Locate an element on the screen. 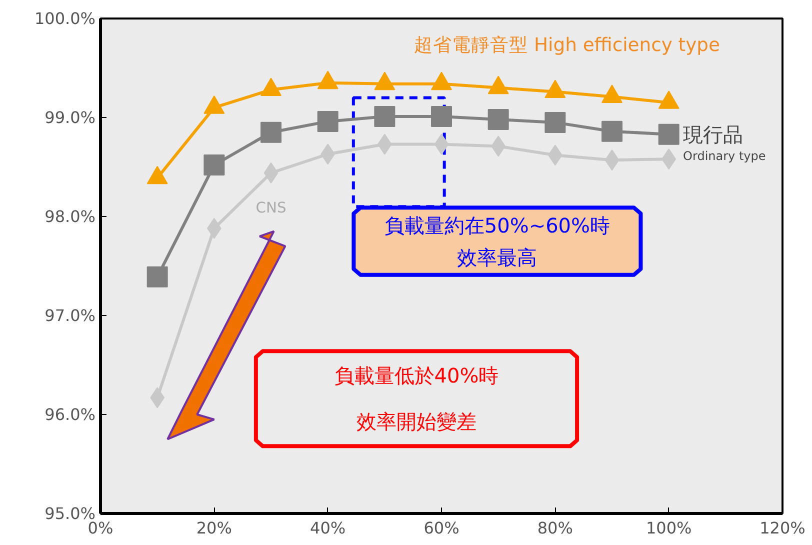  x-tick-label: 40% is located at coordinates (328, 528).